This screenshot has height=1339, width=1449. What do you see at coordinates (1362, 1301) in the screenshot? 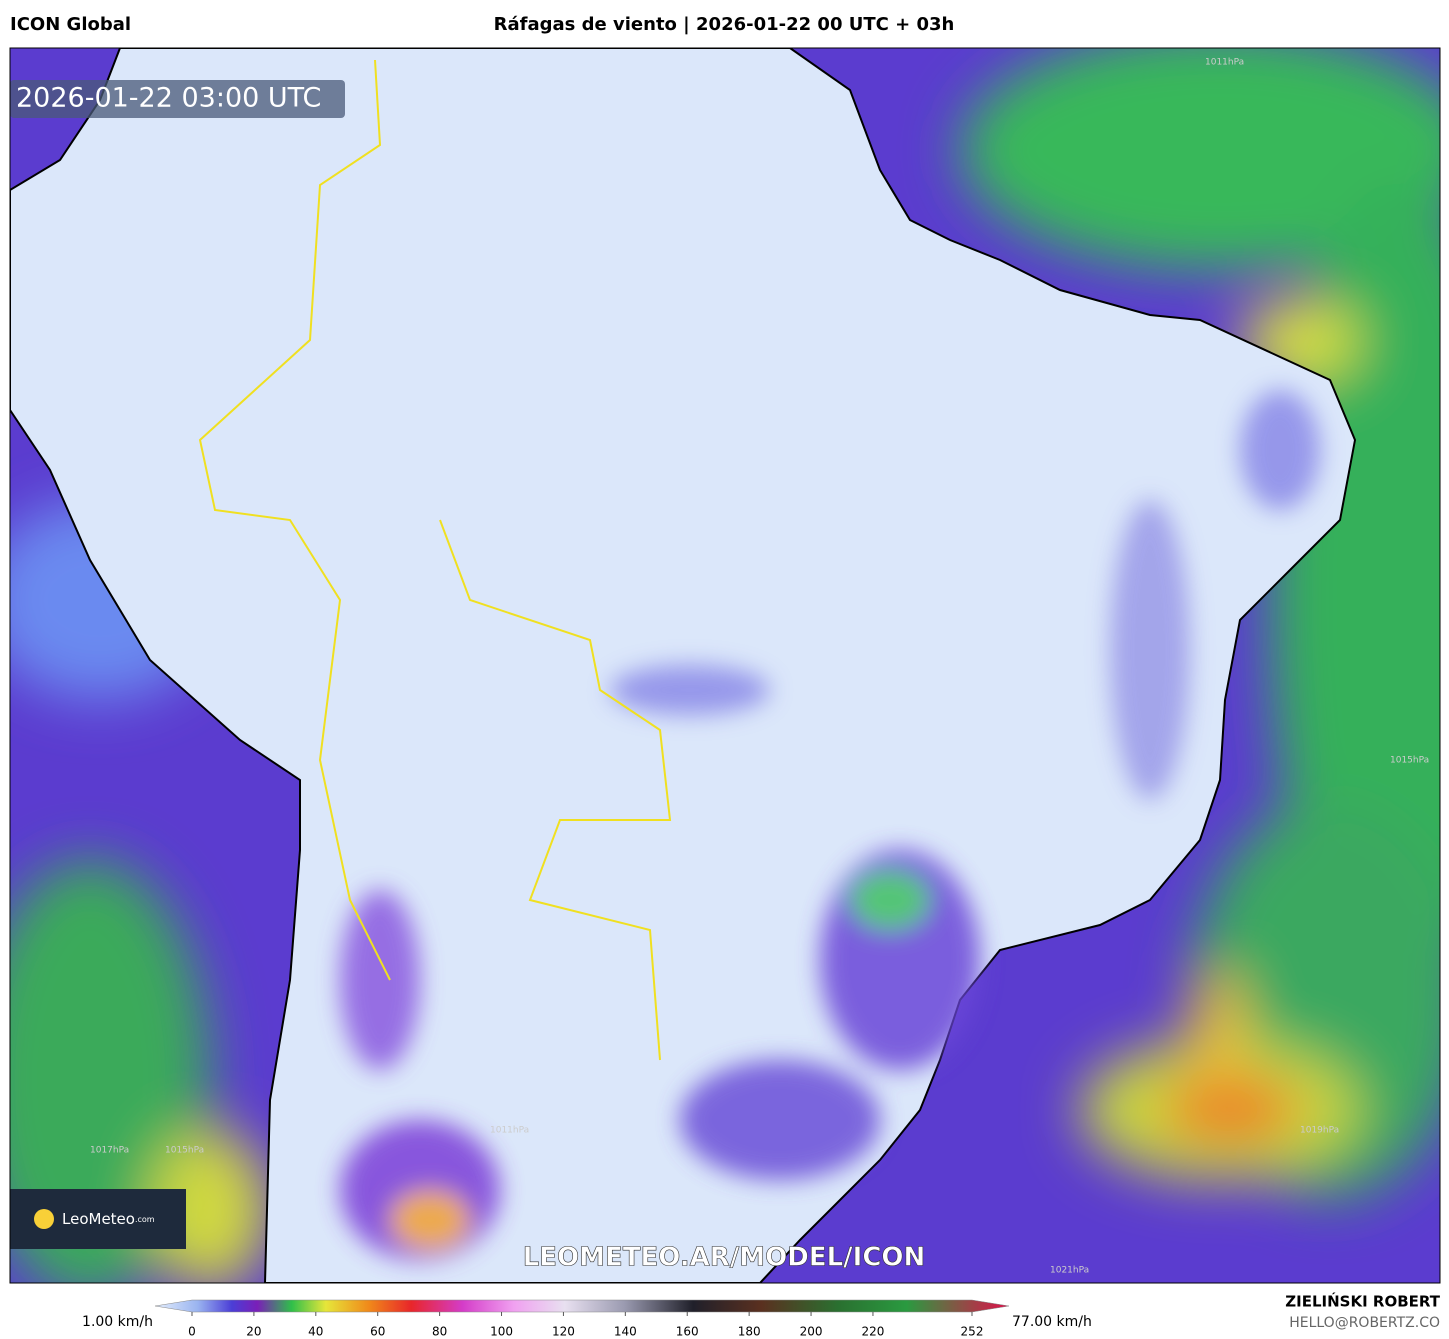
I see `author: ZIELIŃSKI ROBERT` at bounding box center [1362, 1301].